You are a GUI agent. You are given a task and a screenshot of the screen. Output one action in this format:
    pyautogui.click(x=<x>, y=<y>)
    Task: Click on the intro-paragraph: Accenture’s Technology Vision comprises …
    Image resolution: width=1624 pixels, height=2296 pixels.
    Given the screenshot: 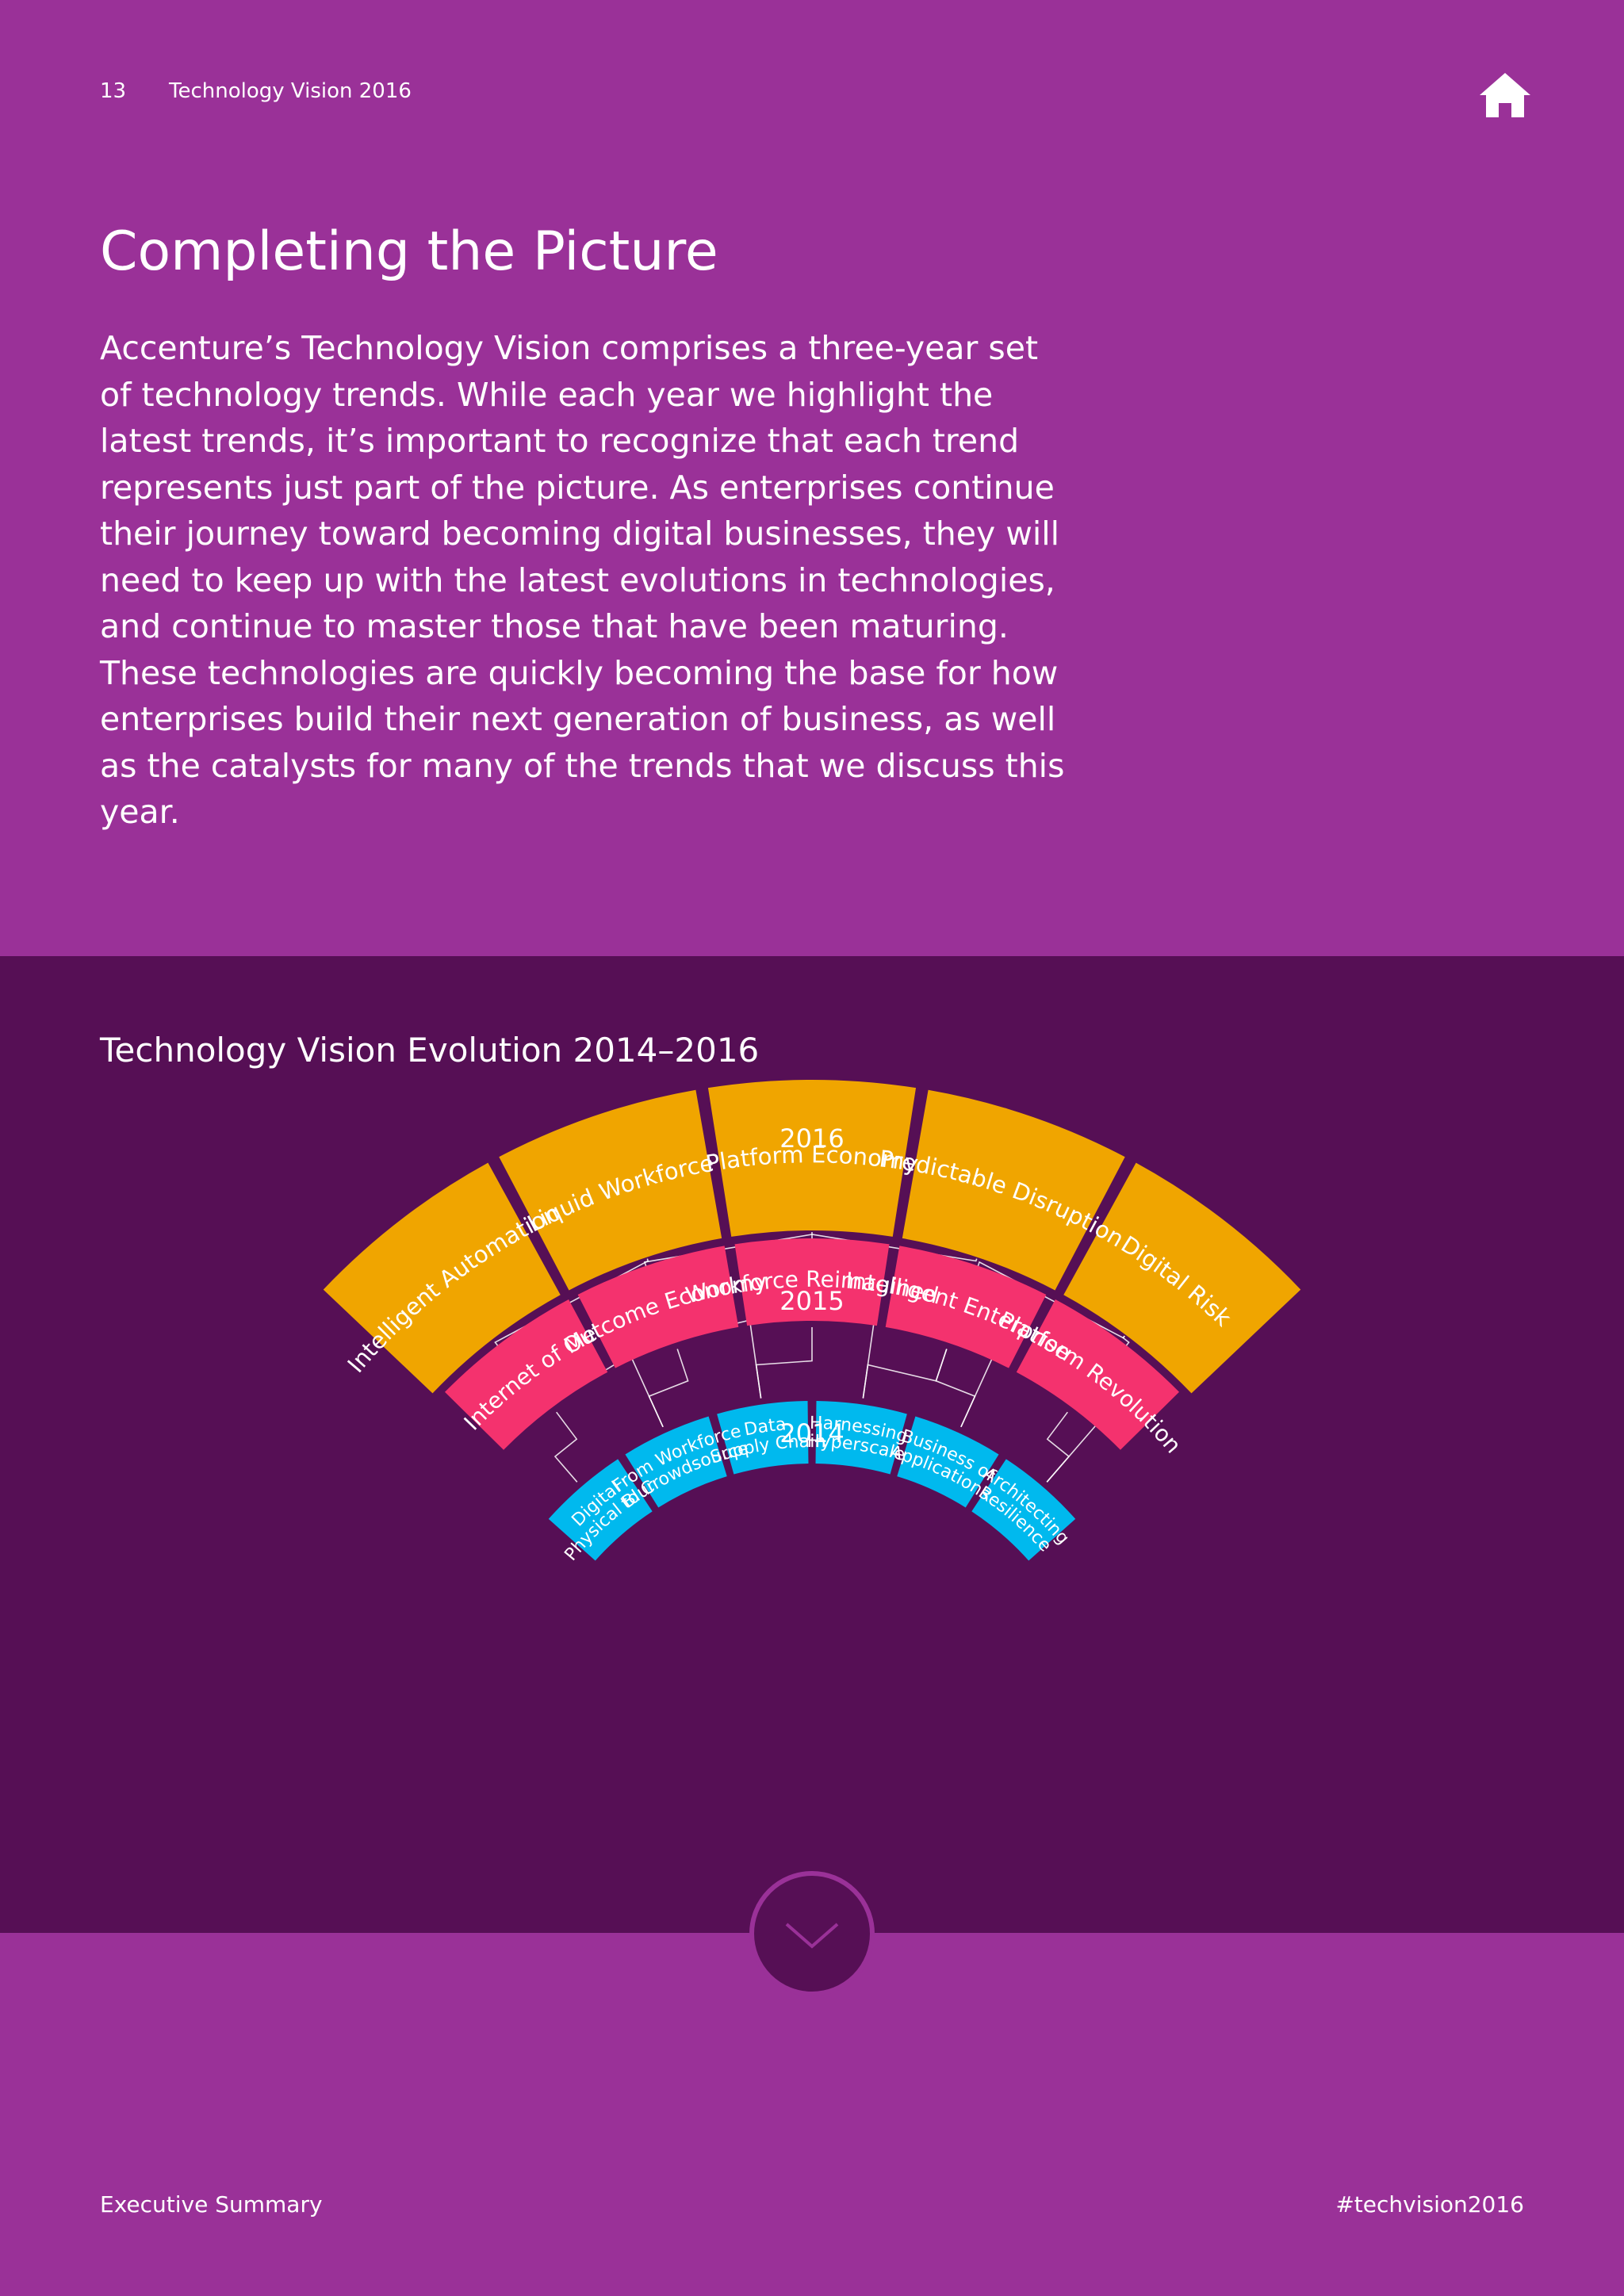 What is the action you would take?
    pyautogui.click(x=582, y=580)
    